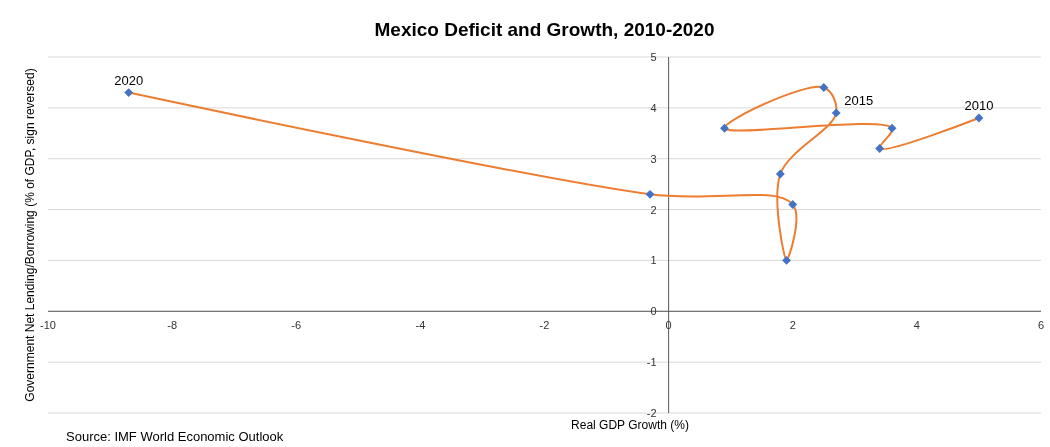 This screenshot has width=1050, height=447. What do you see at coordinates (792, 325) in the screenshot?
I see `x-tick-label: 2` at bounding box center [792, 325].